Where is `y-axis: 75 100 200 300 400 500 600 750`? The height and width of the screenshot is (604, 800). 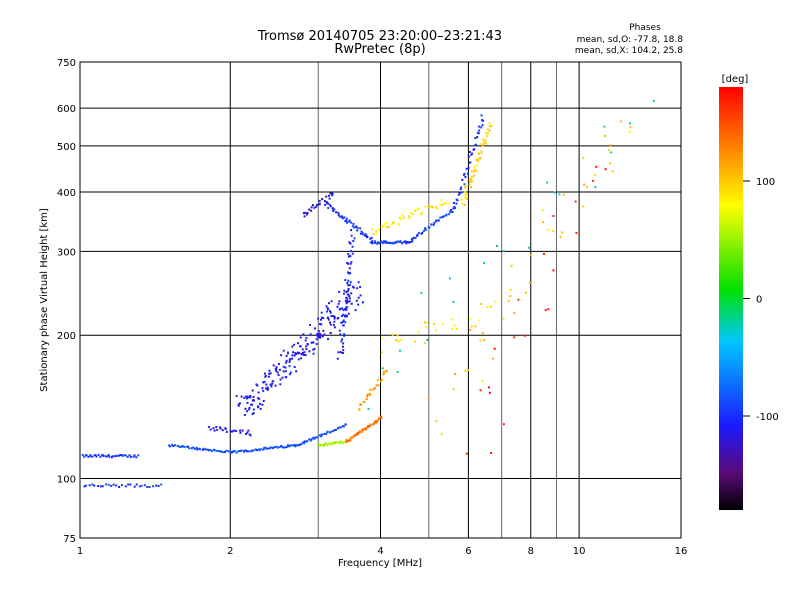
y-axis: 75 100 200 300 400 500 600 750 is located at coordinates (66, 301).